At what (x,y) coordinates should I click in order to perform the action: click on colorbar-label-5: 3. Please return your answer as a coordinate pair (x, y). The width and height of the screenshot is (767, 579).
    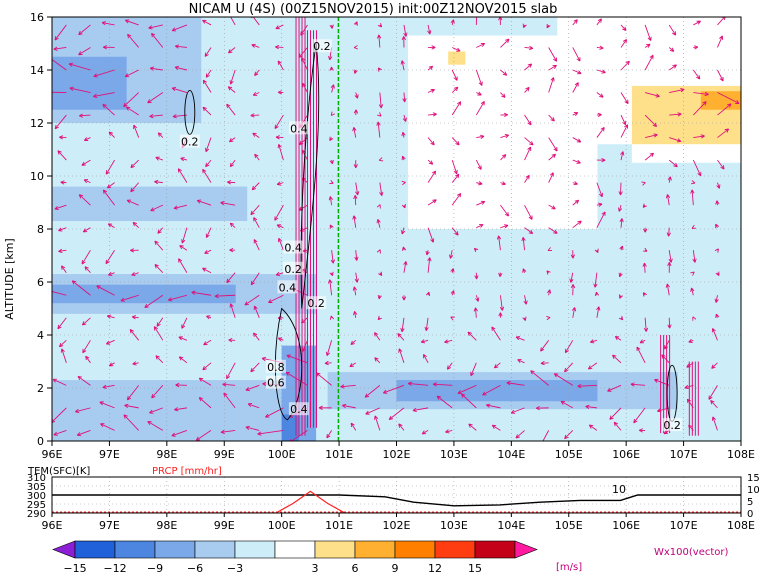
    Looking at the image, I should click on (315, 568).